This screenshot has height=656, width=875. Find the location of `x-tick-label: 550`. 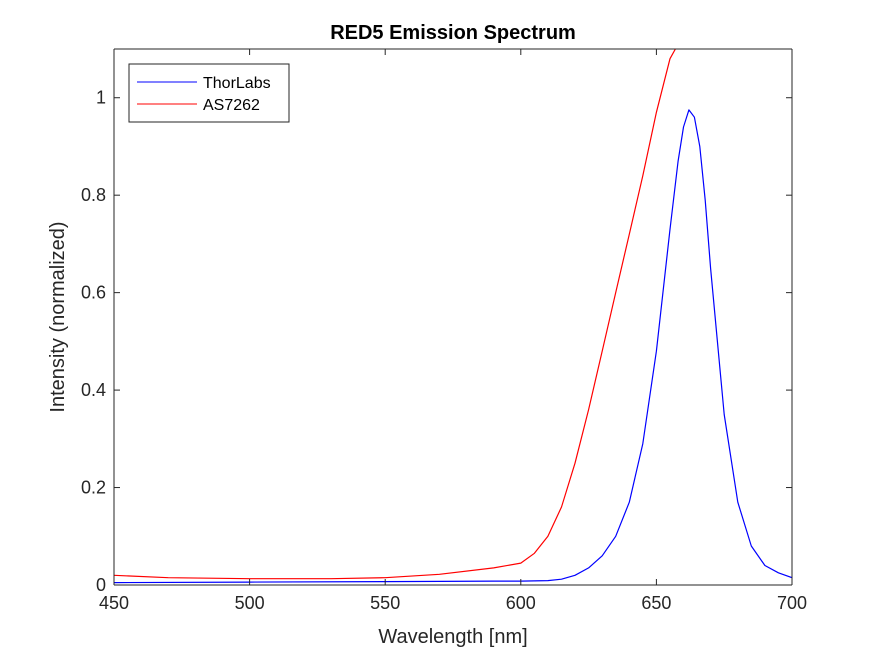

x-tick-label: 550 is located at coordinates (385, 603).